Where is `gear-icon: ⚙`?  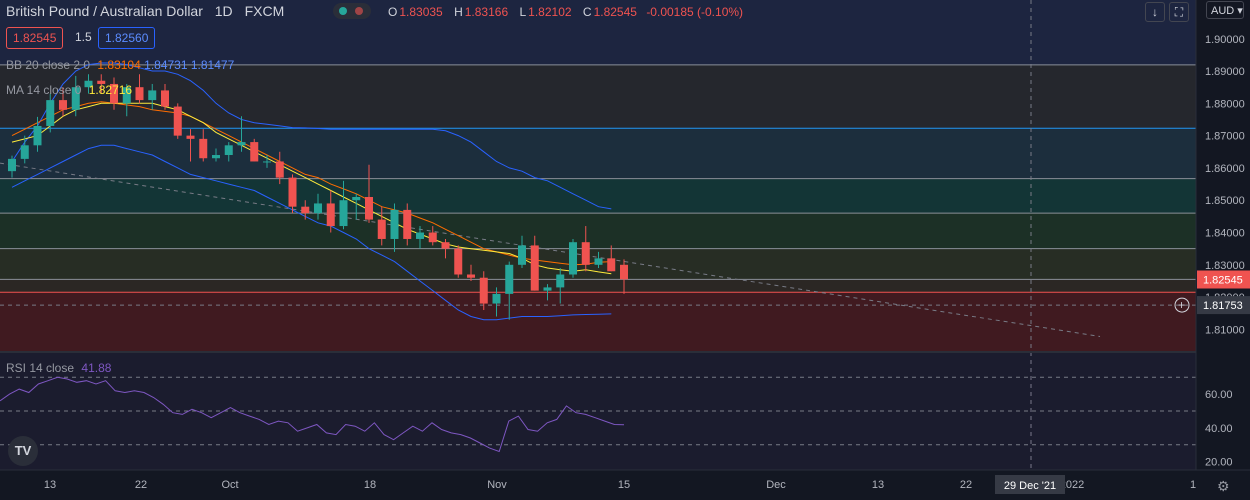
gear-icon: ⚙ is located at coordinates (1223, 486).